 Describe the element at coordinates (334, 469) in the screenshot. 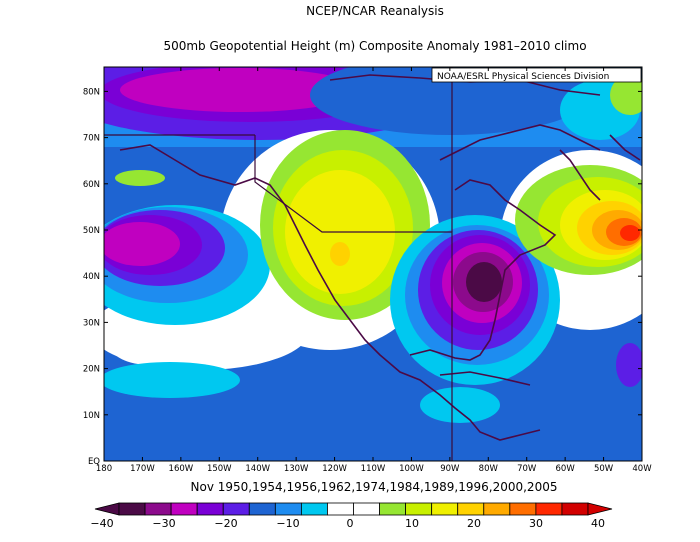

I see `lon-tick-label: 120W` at that location.